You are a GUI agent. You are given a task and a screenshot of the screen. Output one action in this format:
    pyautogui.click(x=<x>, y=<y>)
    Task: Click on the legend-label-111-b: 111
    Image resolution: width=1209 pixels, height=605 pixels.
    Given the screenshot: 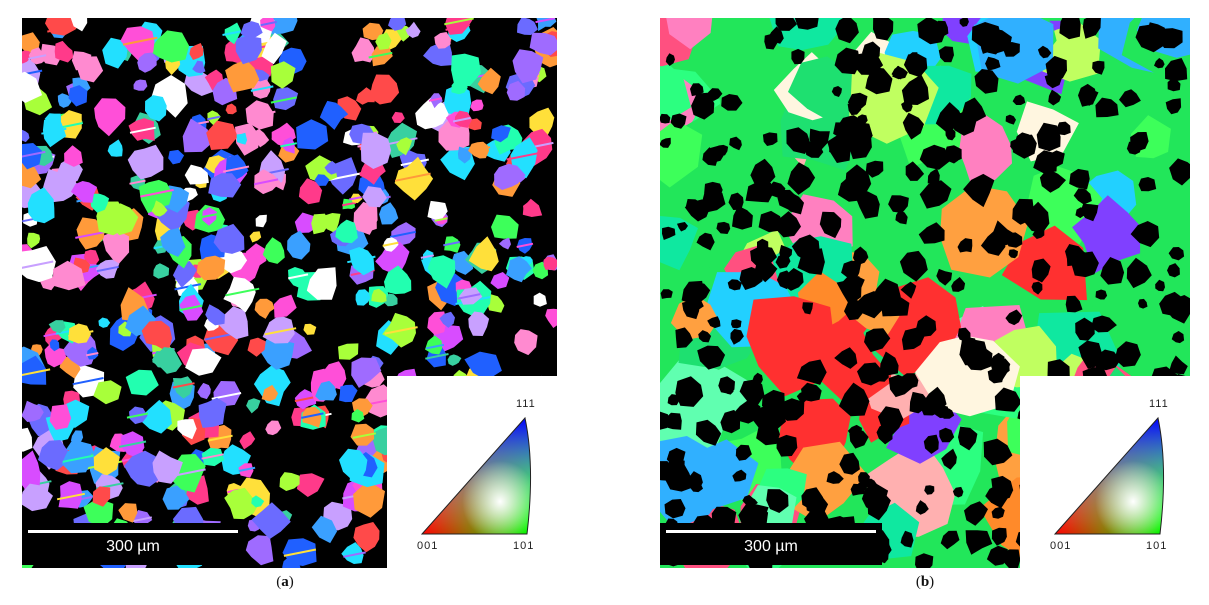 What is the action you would take?
    pyautogui.click(x=1159, y=404)
    